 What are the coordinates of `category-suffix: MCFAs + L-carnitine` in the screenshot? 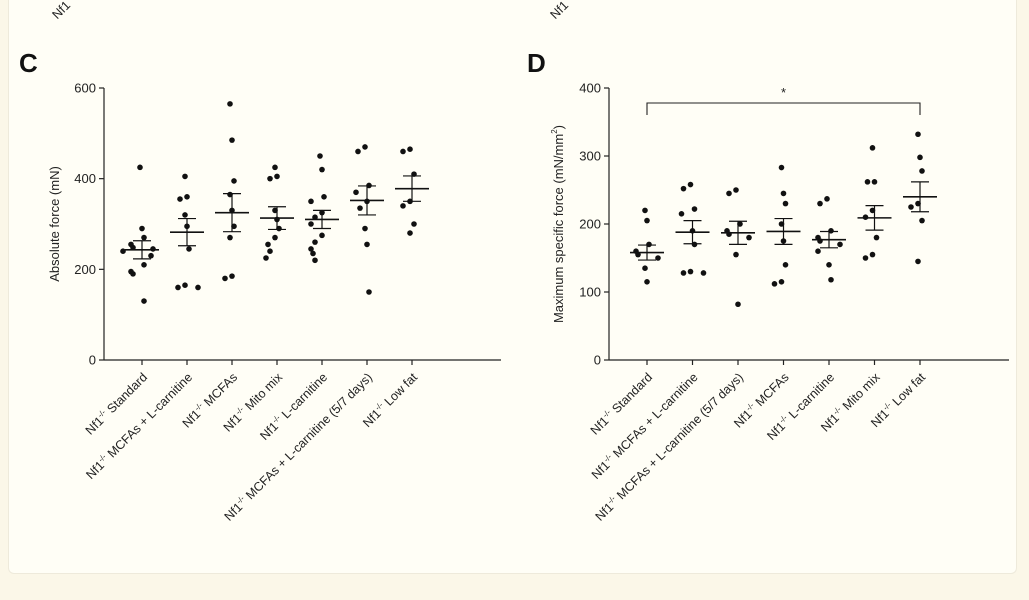 It's located at (654, 416).